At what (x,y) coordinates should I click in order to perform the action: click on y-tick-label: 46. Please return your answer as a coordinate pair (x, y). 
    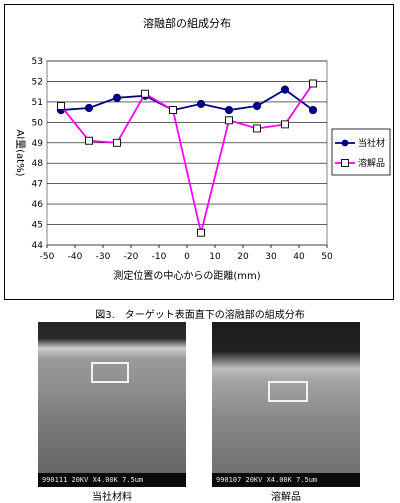
    Looking at the image, I should click on (38, 205).